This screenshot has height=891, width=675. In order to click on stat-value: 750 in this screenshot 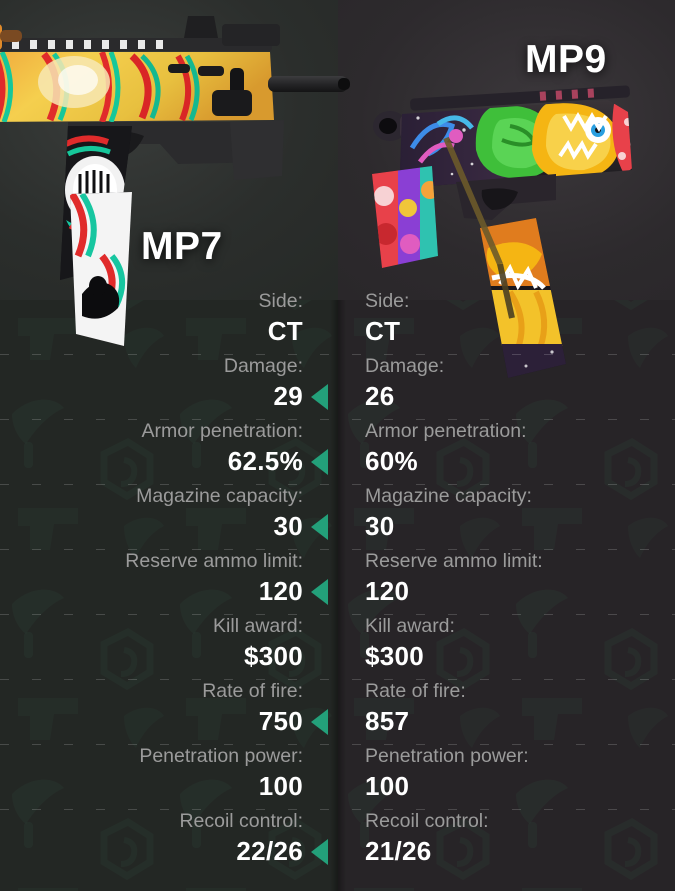, I will do `click(280, 721)`.